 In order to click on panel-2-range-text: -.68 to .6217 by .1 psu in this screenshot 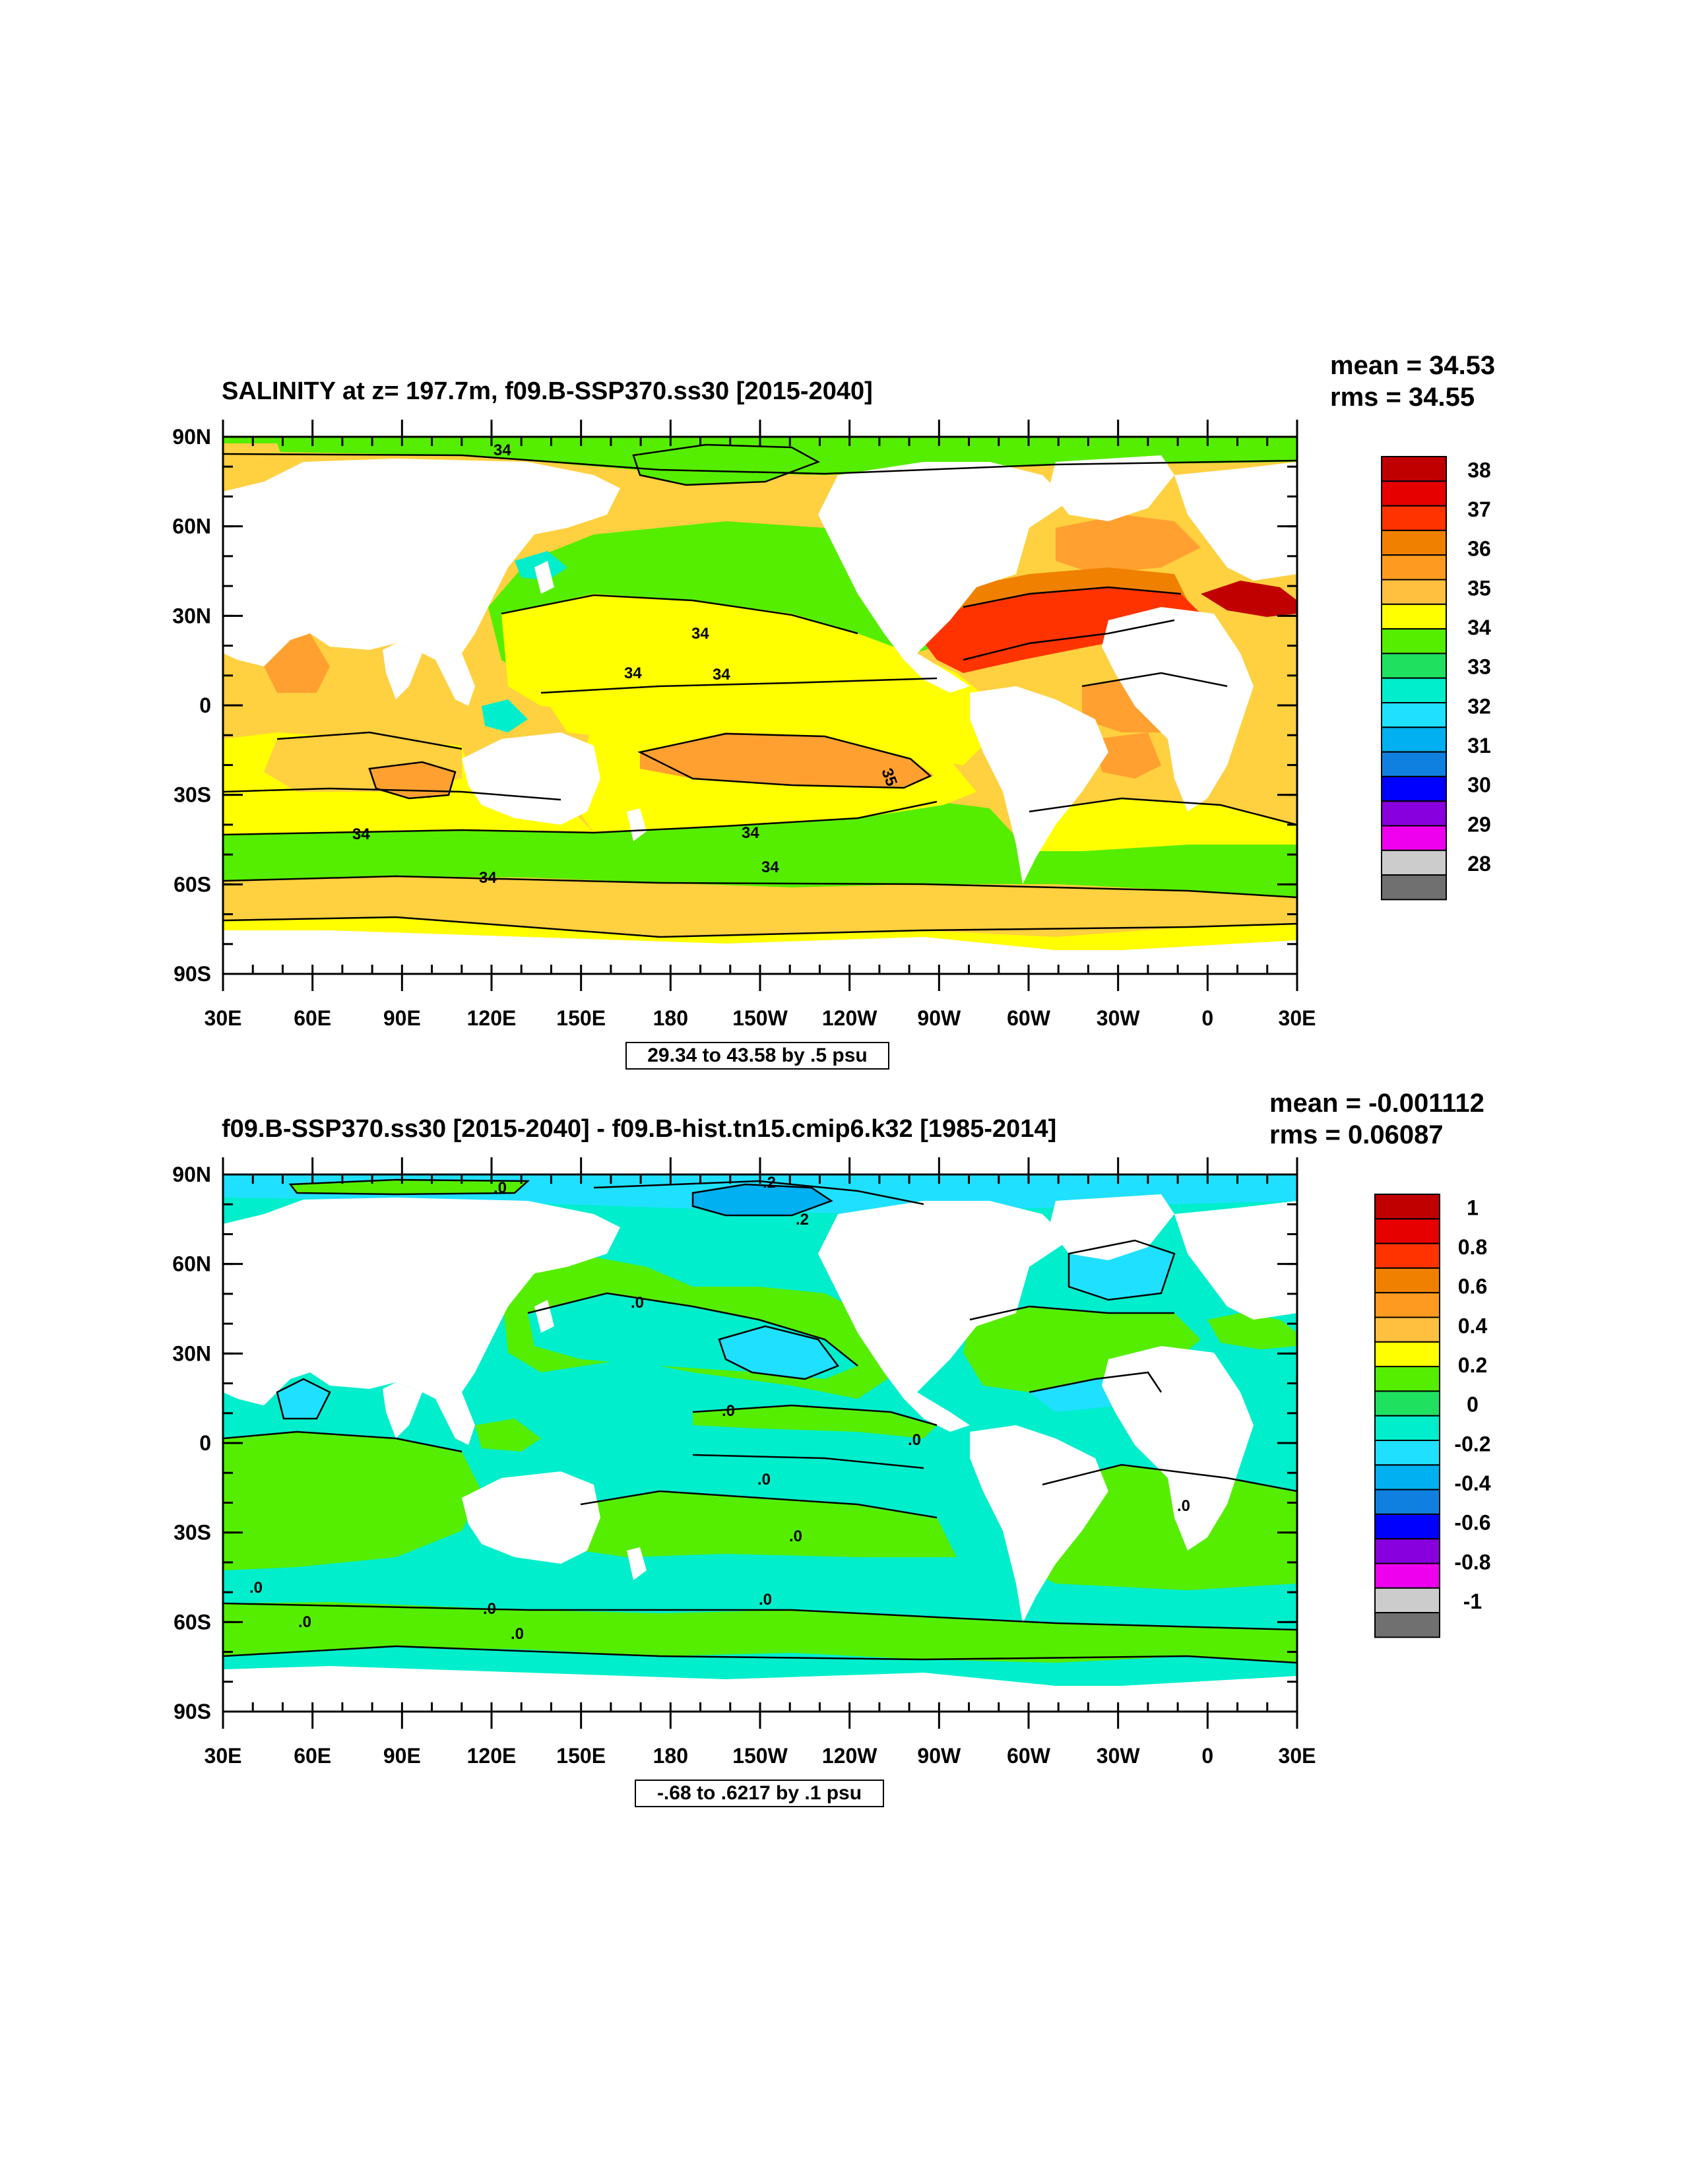, I will do `click(759, 1793)`.